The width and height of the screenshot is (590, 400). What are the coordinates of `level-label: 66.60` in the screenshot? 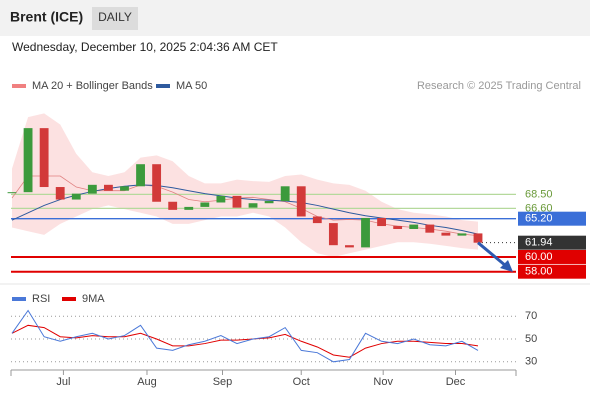 It's located at (539, 208).